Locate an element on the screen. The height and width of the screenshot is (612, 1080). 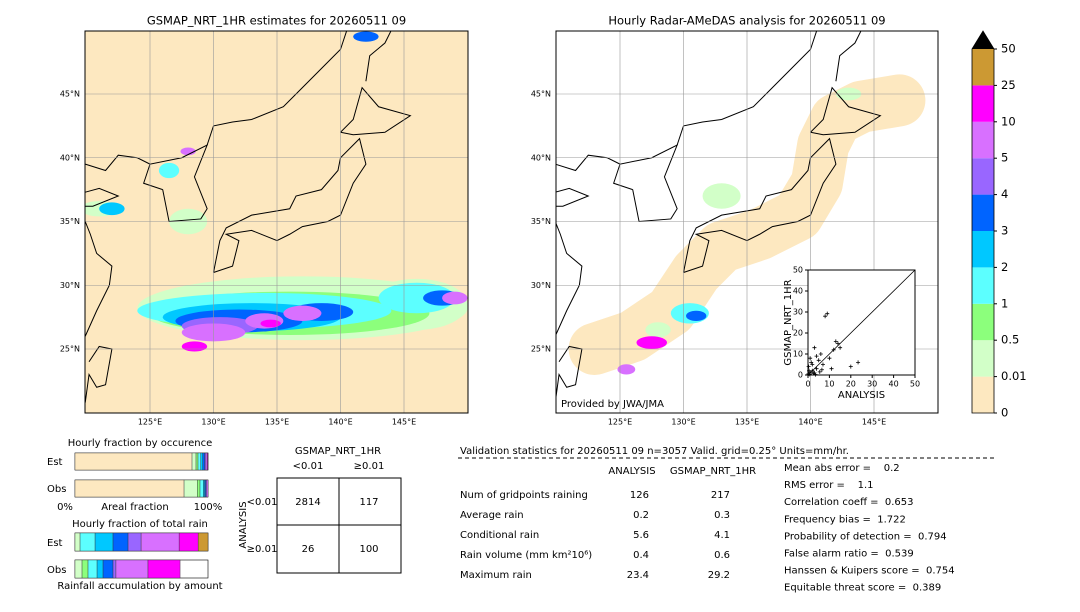
col-label: <0.01 is located at coordinates (308, 466).